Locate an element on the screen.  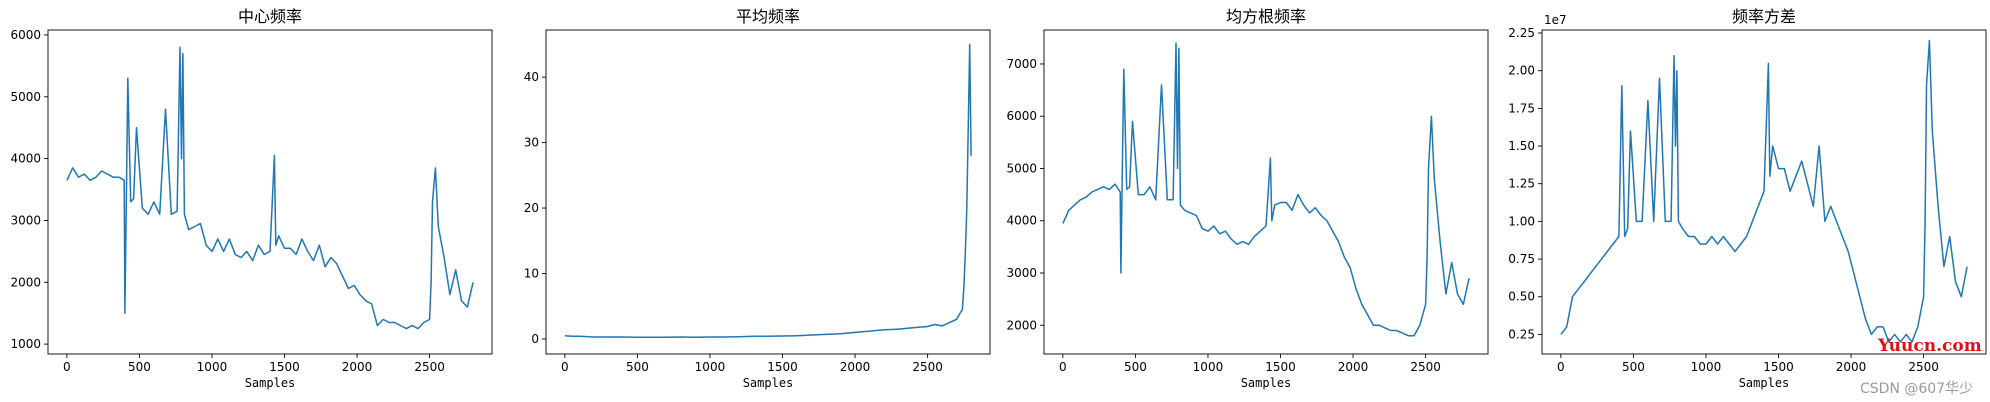
y-tick-label: 0 is located at coordinates (535, 339).